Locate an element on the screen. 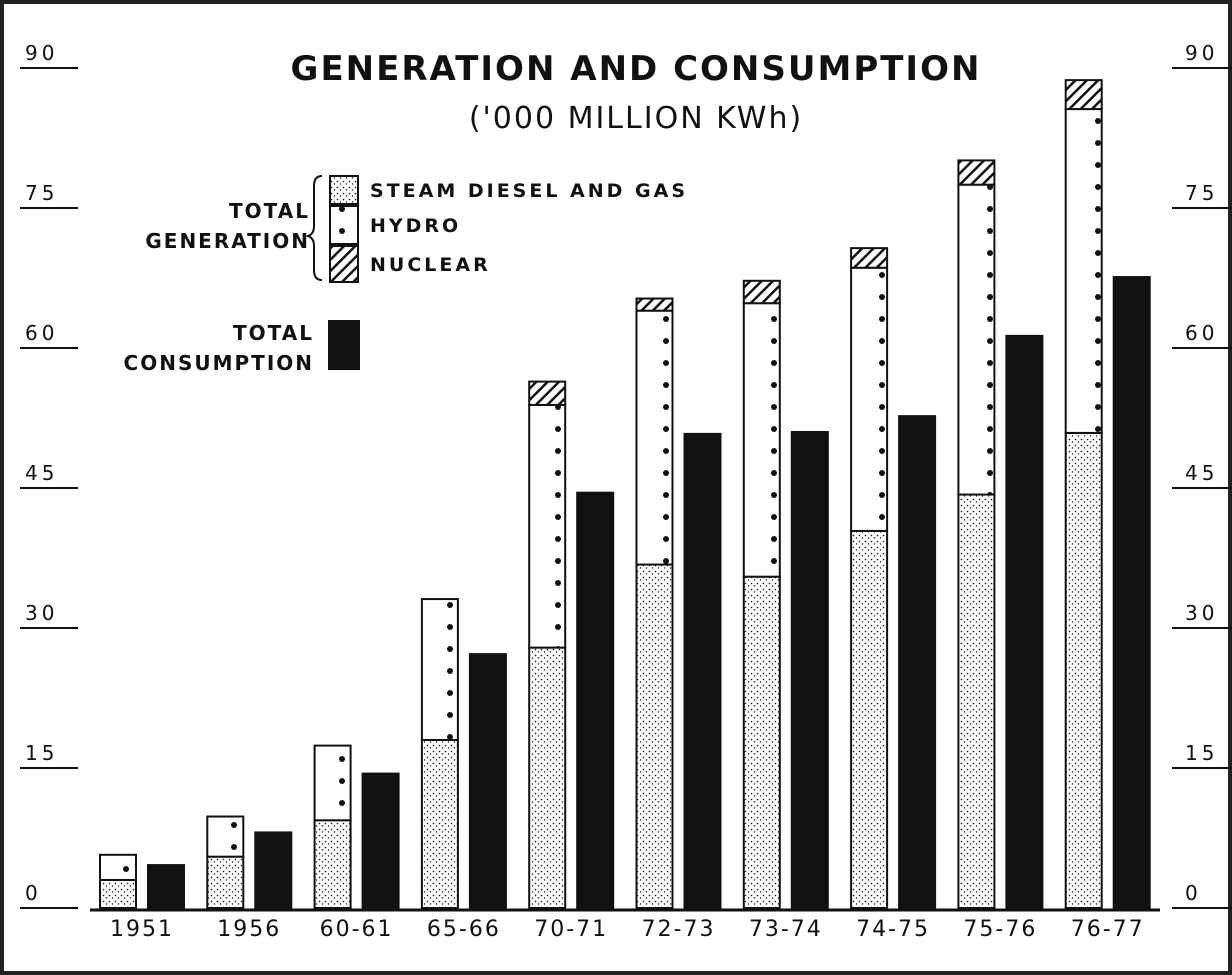  y2-tick-label: 60 is located at coordinates (1201, 333).